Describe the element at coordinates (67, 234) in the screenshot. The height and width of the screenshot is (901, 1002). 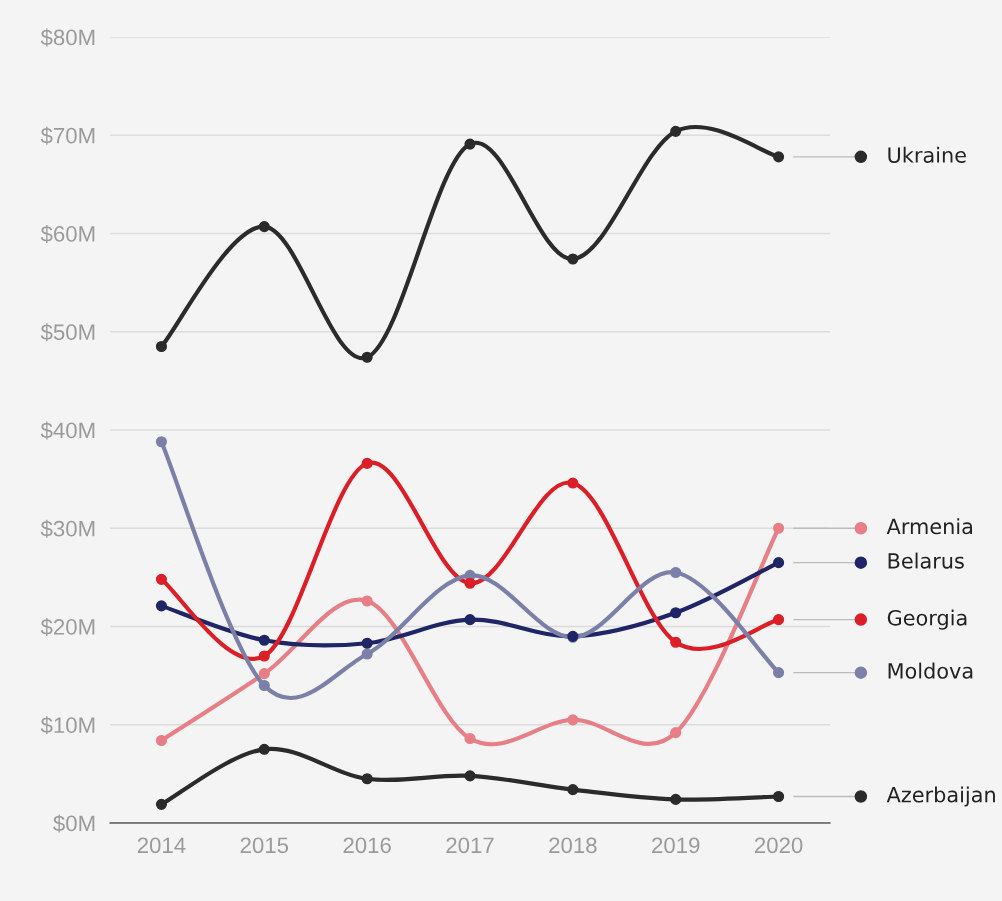
I see `y-tick-label: $60M` at that location.